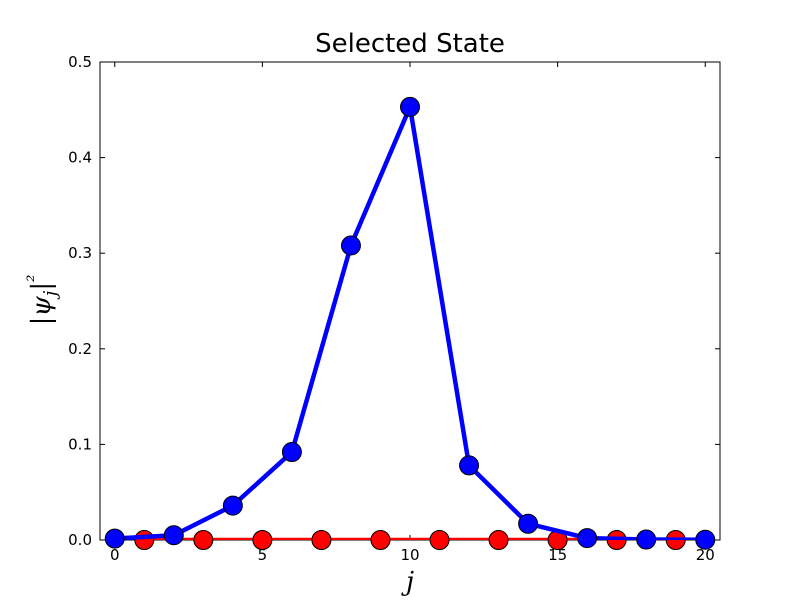  I want to click on y-axis-label: |ψj|², so click(42, 300).